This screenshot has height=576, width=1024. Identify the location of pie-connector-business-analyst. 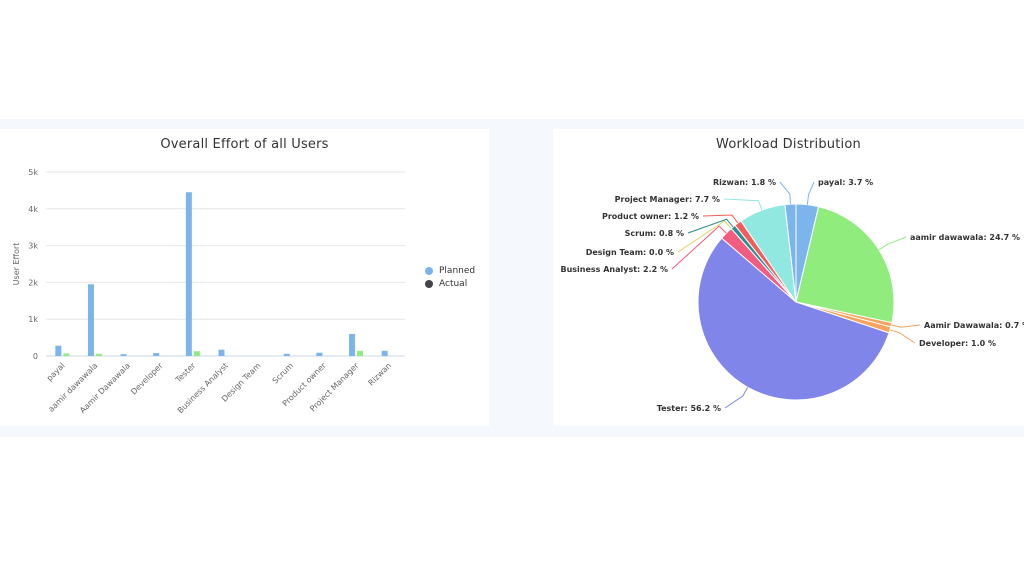
(699, 247).